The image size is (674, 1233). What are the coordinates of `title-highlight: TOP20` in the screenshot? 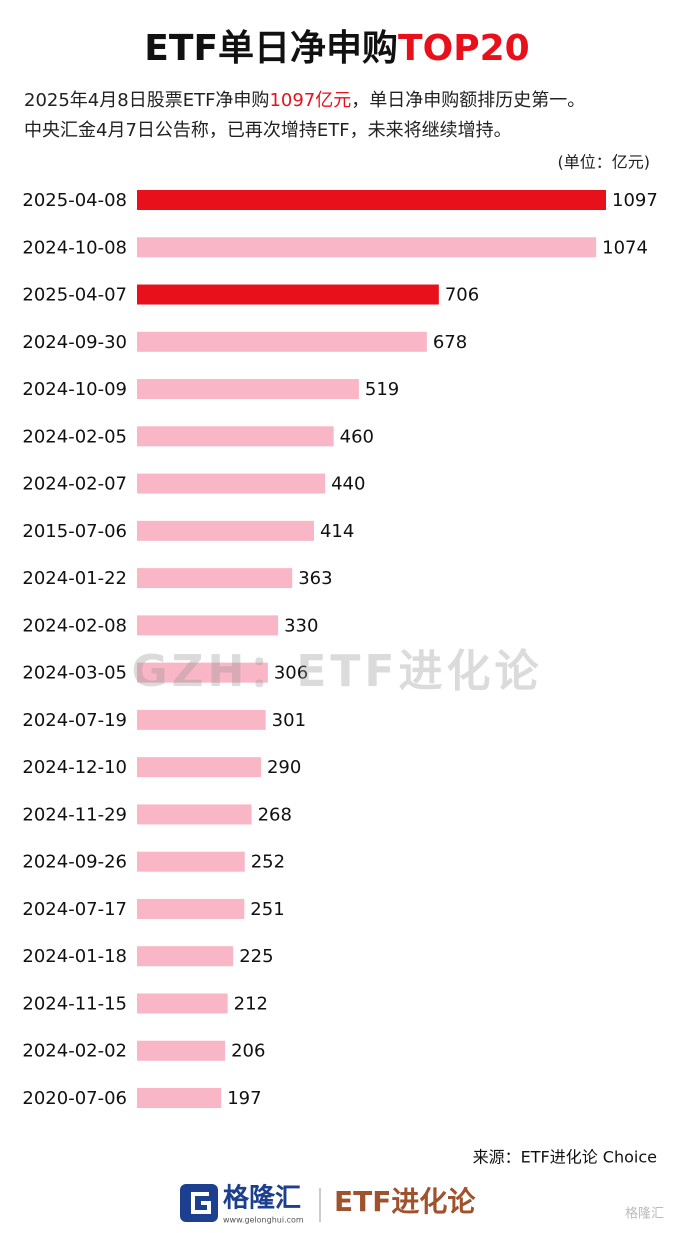 It's located at (464, 48).